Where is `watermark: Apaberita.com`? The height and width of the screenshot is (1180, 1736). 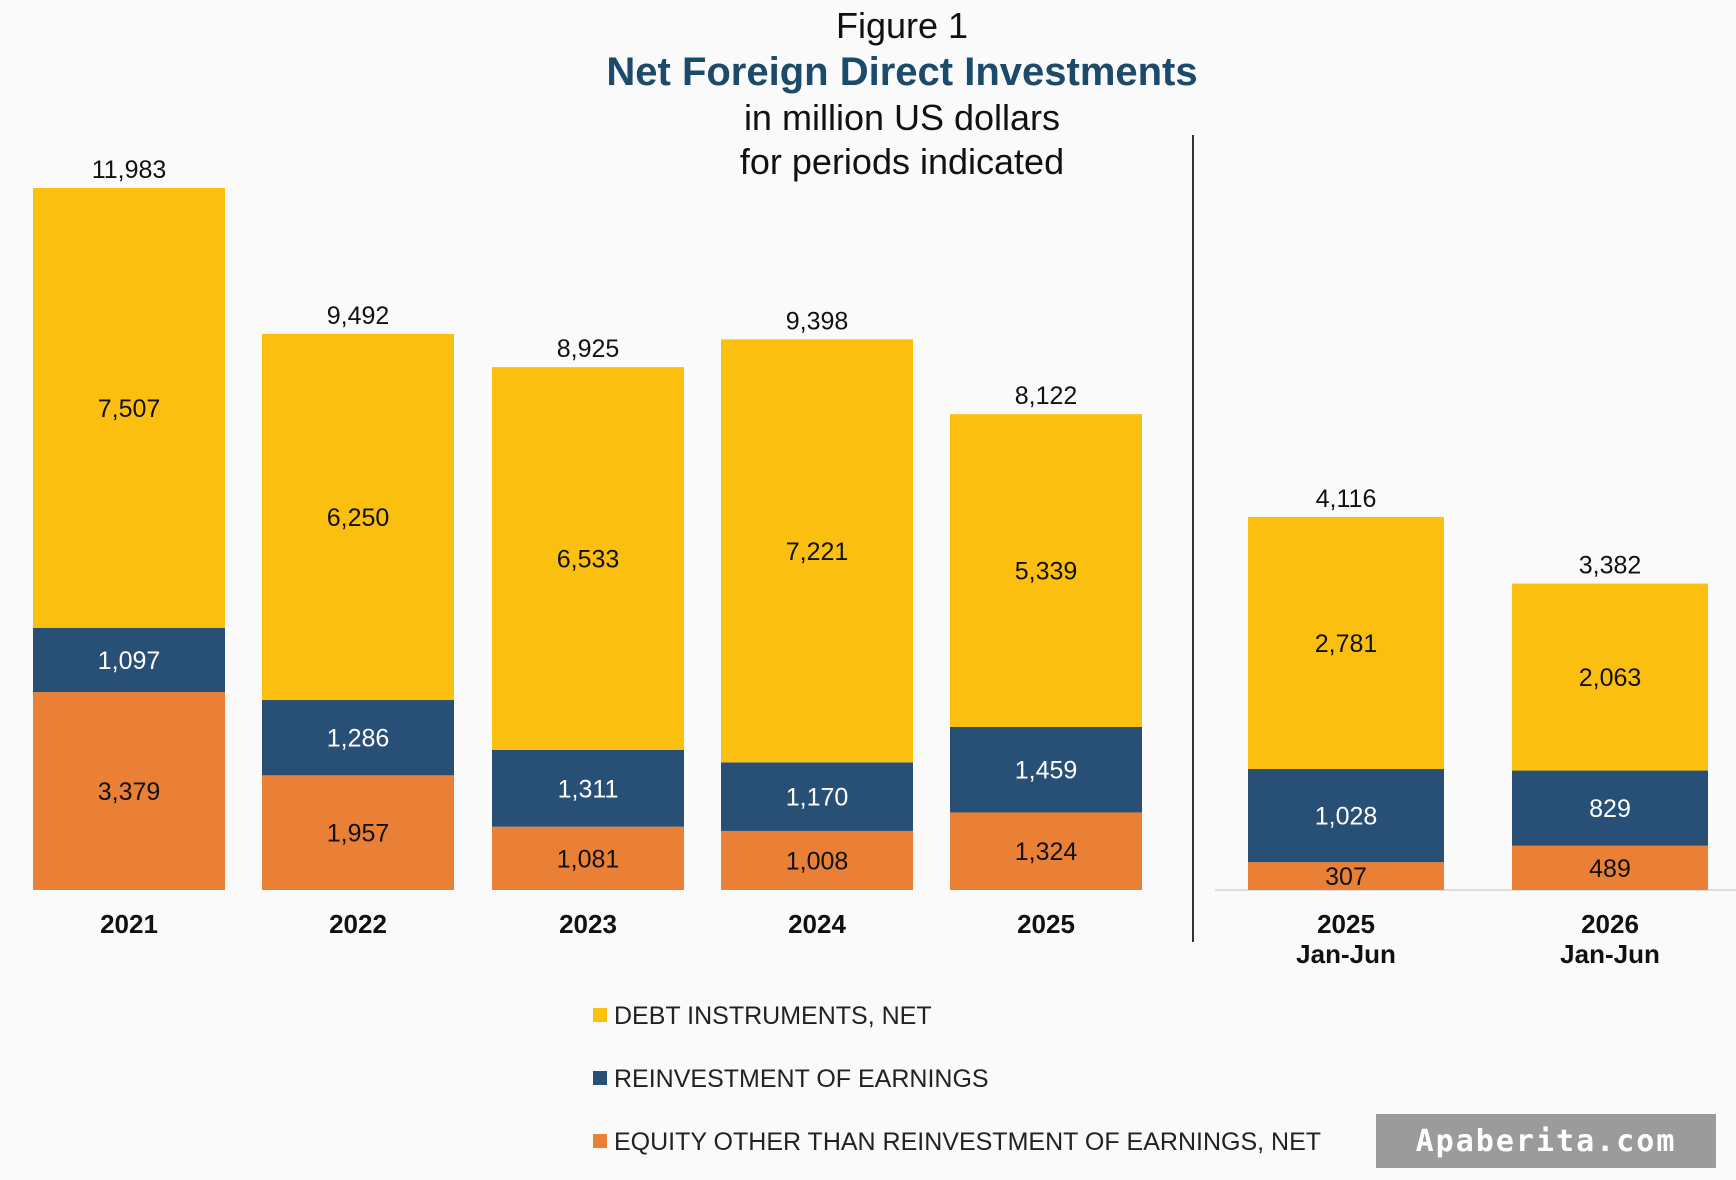 watermark: Apaberita.com is located at coordinates (1546, 1141).